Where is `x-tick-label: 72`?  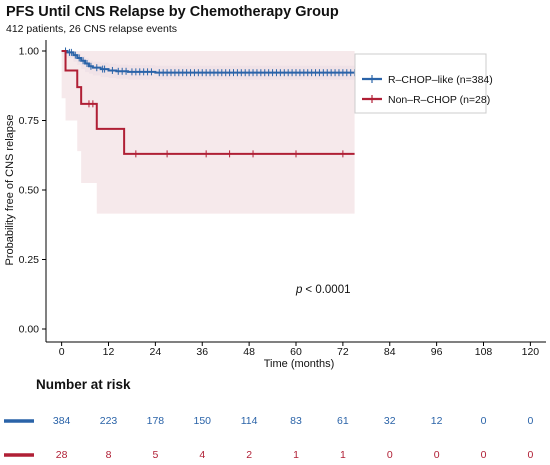
x-tick-label: 72 is located at coordinates (343, 352).